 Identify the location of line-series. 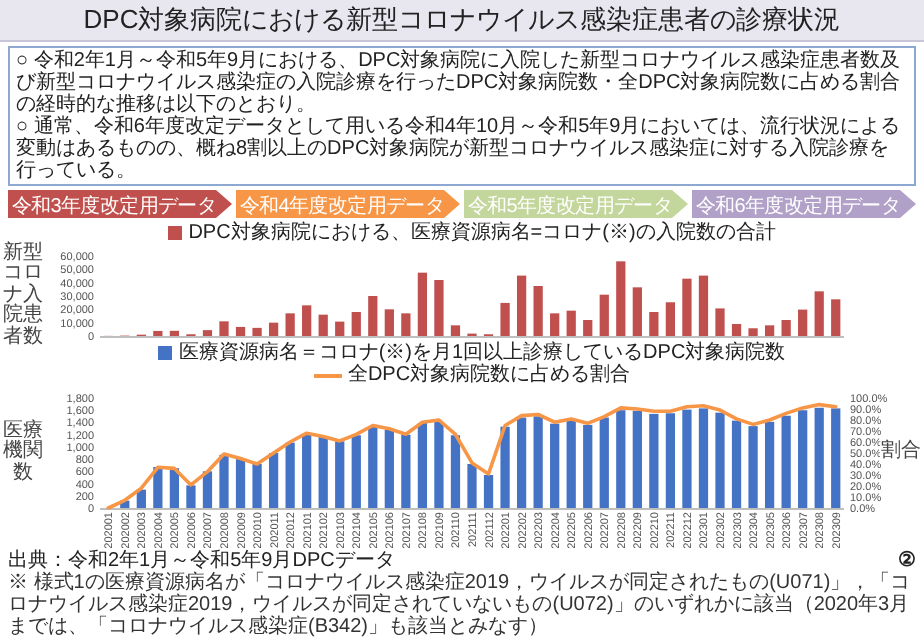
(472, 456).